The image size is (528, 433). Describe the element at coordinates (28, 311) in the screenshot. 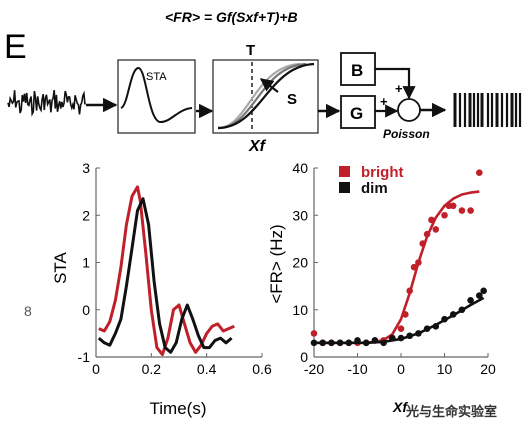

I see `margin-glyph: 8` at that location.